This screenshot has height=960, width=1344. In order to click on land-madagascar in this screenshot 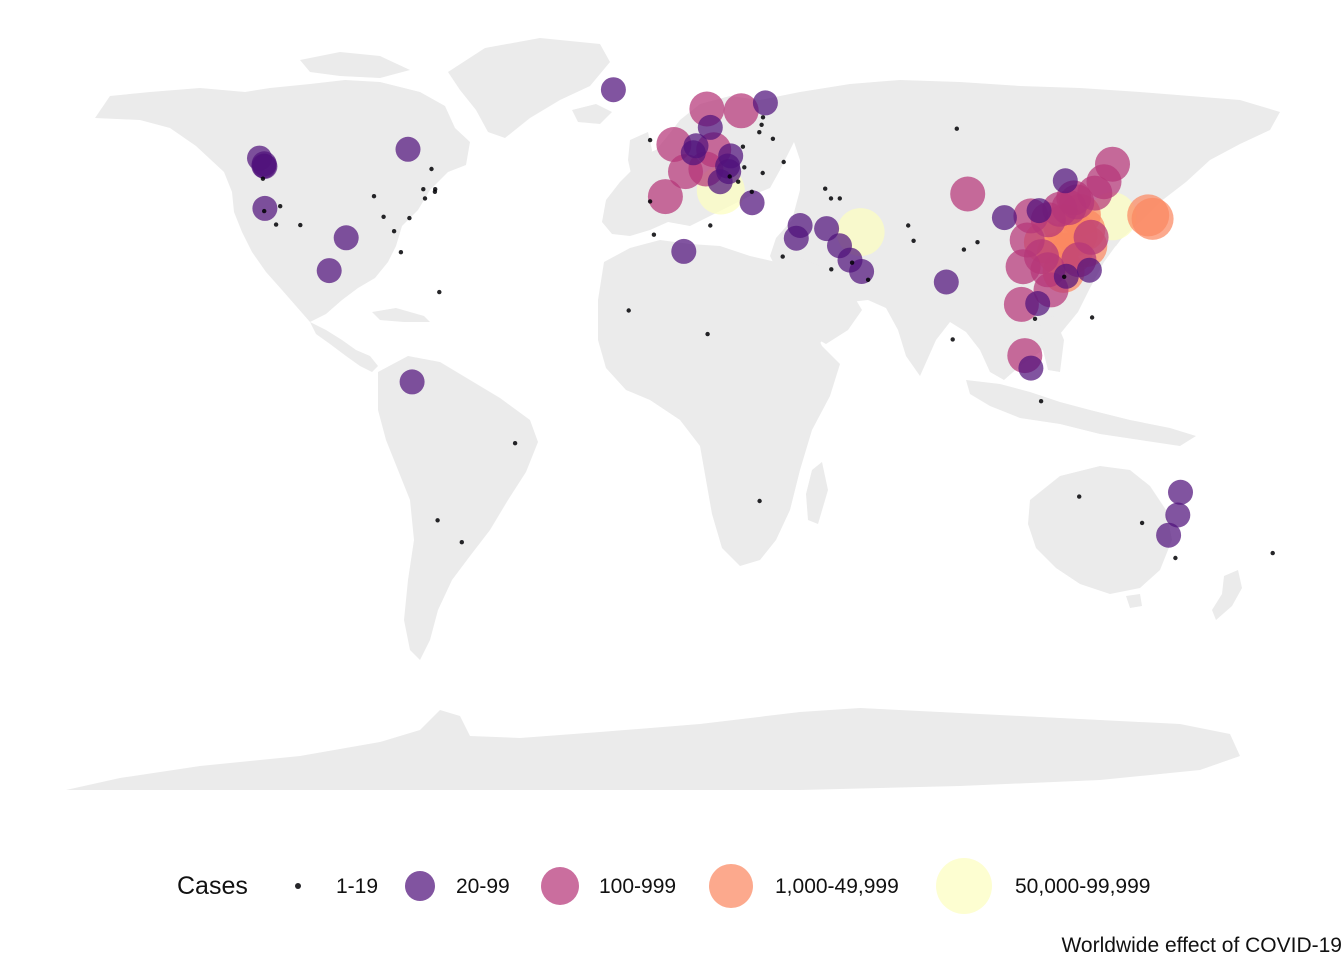, I will do `click(817, 493)`.